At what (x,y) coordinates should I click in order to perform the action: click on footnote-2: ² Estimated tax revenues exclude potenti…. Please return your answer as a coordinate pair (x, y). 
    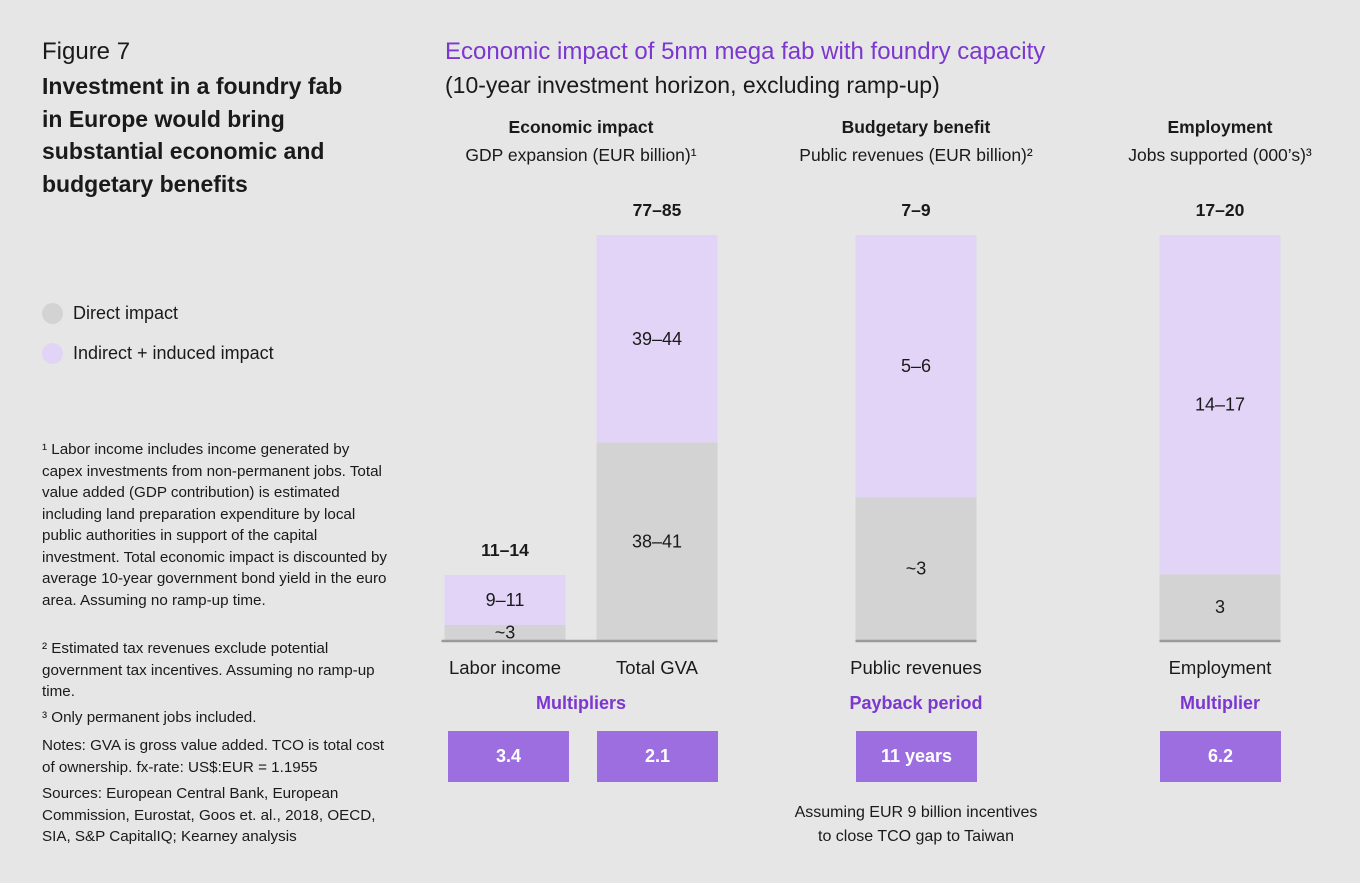
    Looking at the image, I should click on (208, 670).